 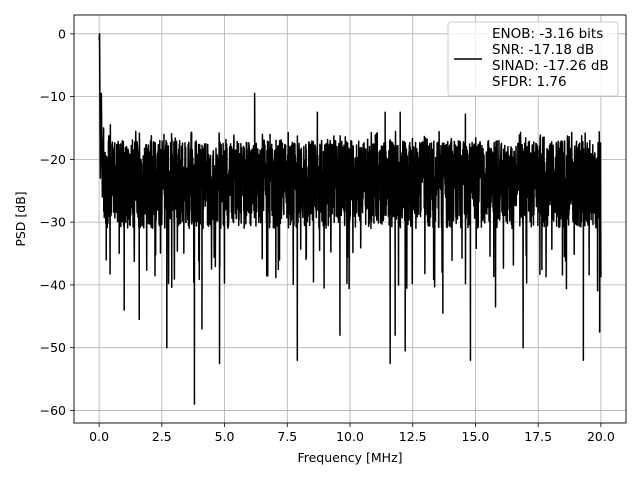 I want to click on y-tick-label: 0, so click(x=62, y=33).